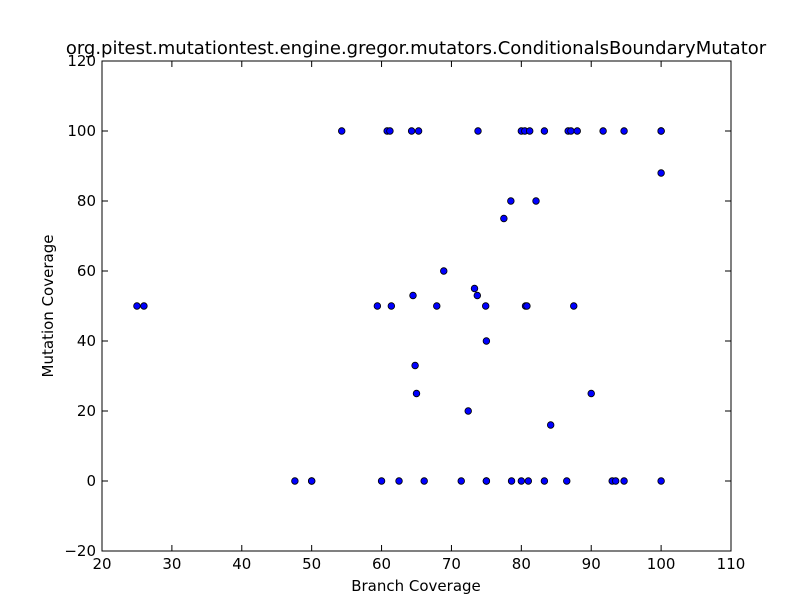 The image size is (812, 616). I want to click on x-tick-label: 90, so click(591, 564).